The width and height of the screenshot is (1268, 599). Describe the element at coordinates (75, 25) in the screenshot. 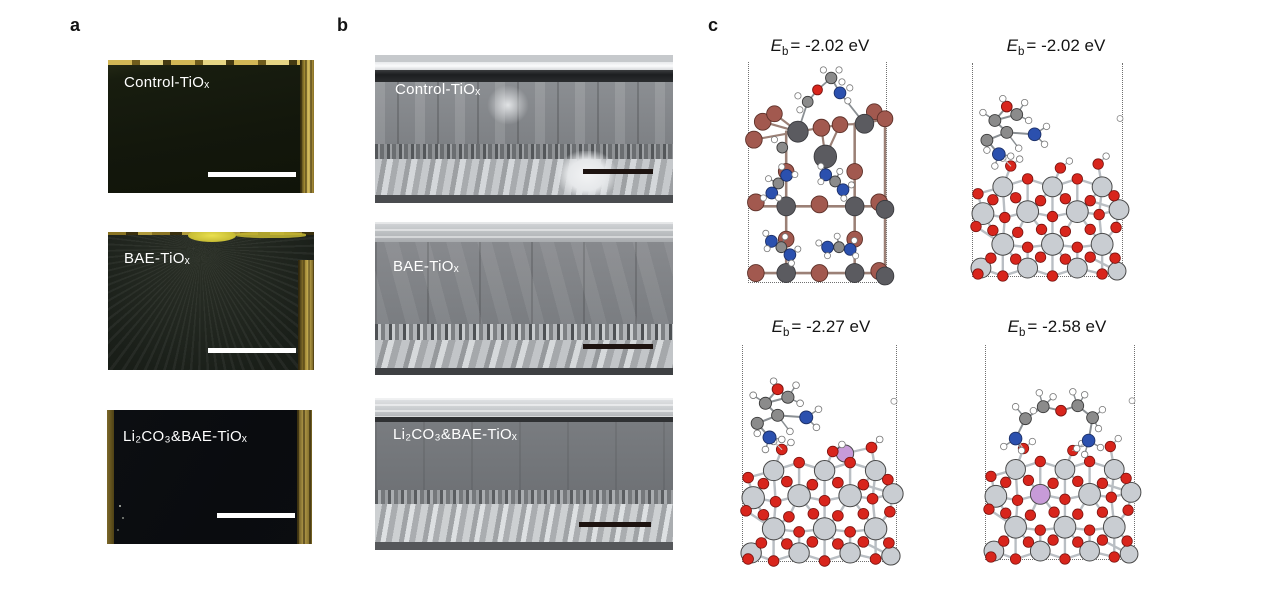

I see `panel-a-letter: a` at that location.